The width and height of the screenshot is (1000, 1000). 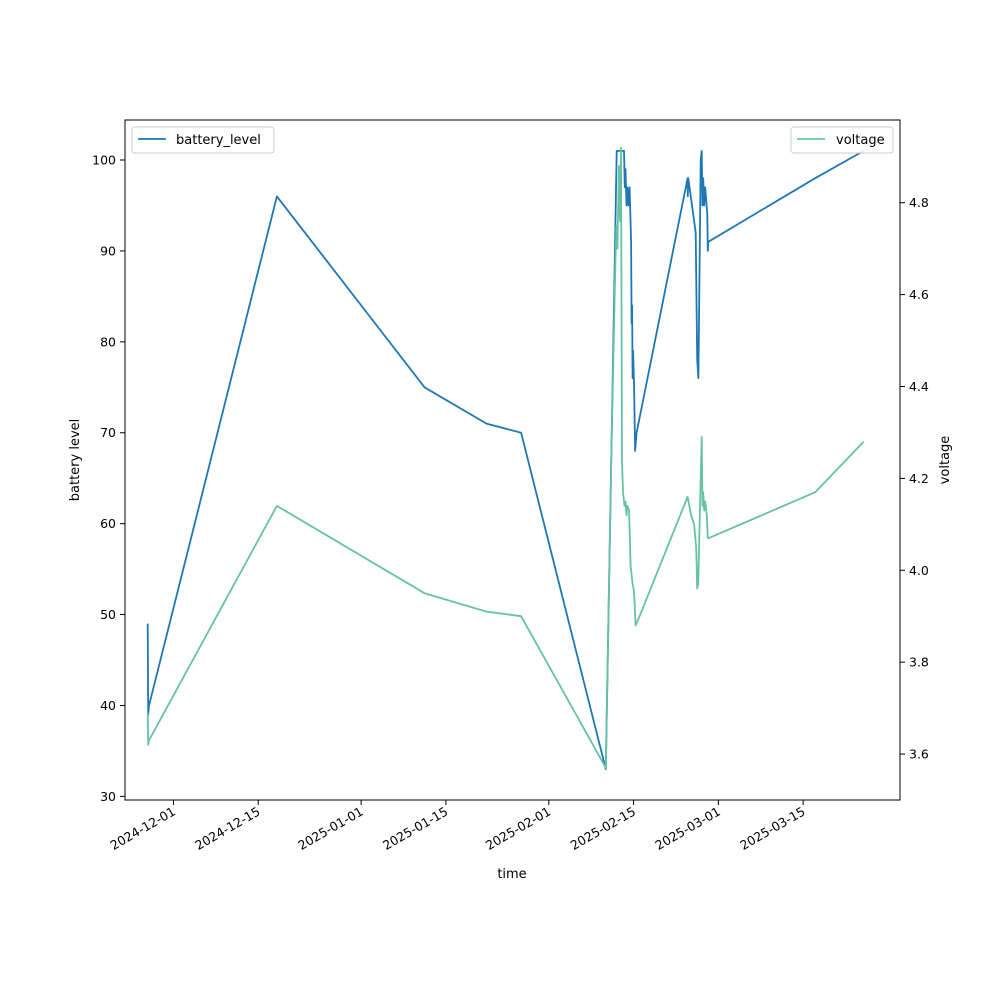 What do you see at coordinates (108, 705) in the screenshot?
I see `y-tick-label: 40` at bounding box center [108, 705].